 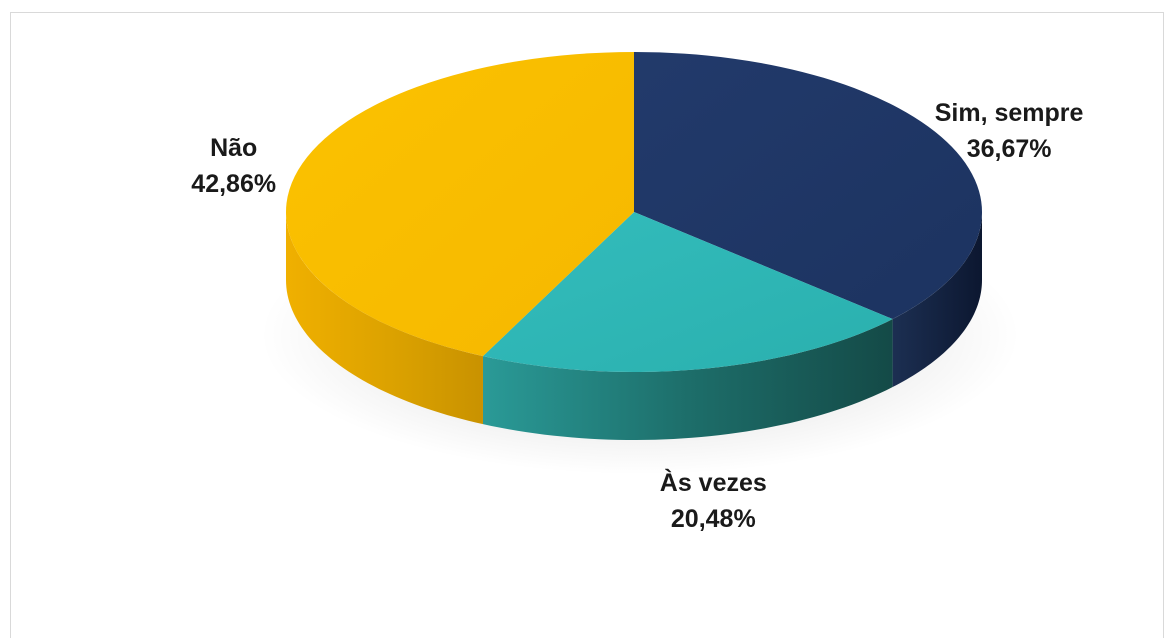 What do you see at coordinates (1009, 131) in the screenshot?
I see `data-label: Sim, sempre 36,67%` at bounding box center [1009, 131].